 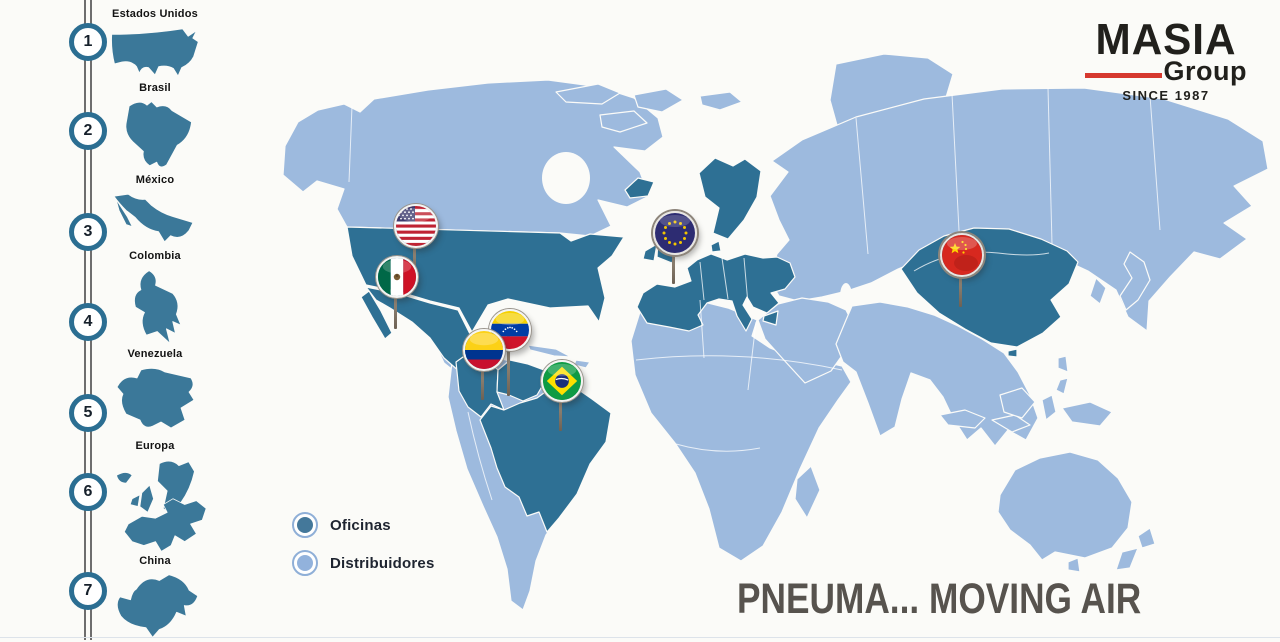 I want to click on country-label: Europa, so click(x=155, y=446).